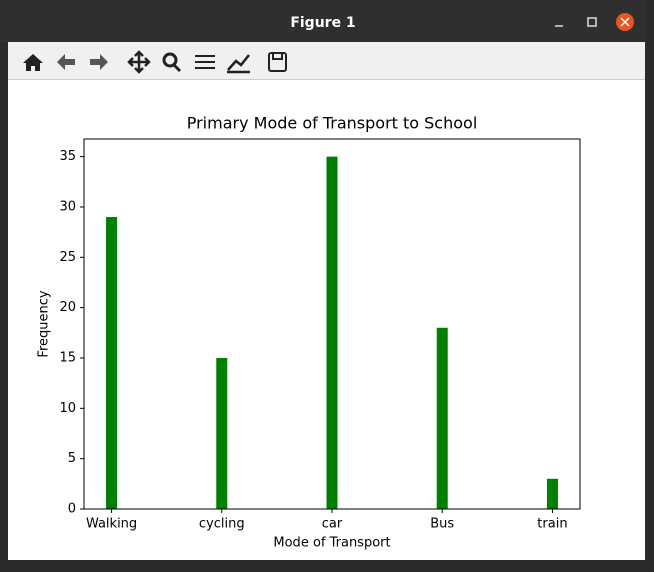 This screenshot has width=654, height=572. I want to click on y-axis-label: Frequency, so click(44, 323).